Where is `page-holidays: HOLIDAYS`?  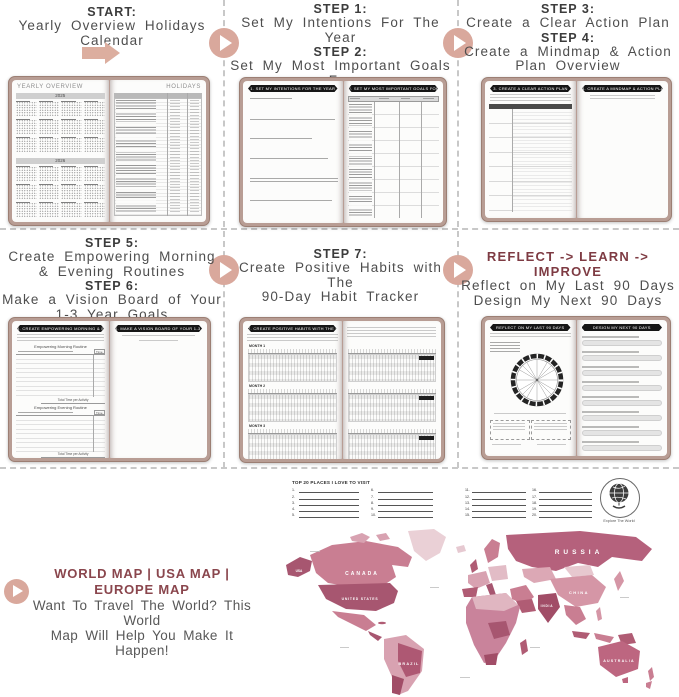
page-holidays: HOLIDAYS is located at coordinates (157, 151).